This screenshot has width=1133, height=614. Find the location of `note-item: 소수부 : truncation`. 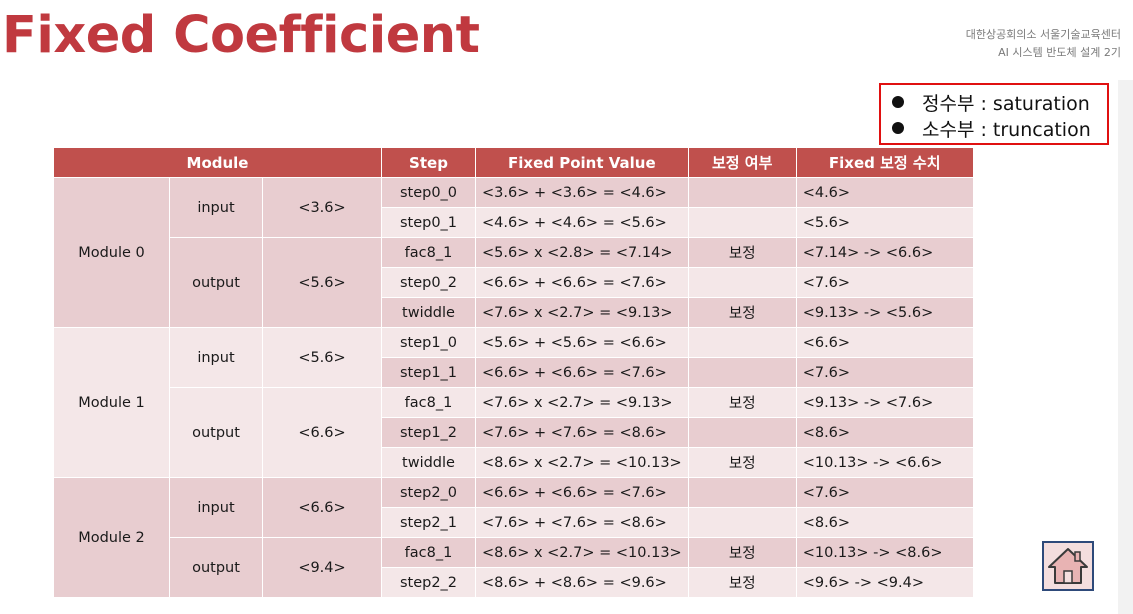

note-item: 소수부 : truncation is located at coordinates (998, 128).